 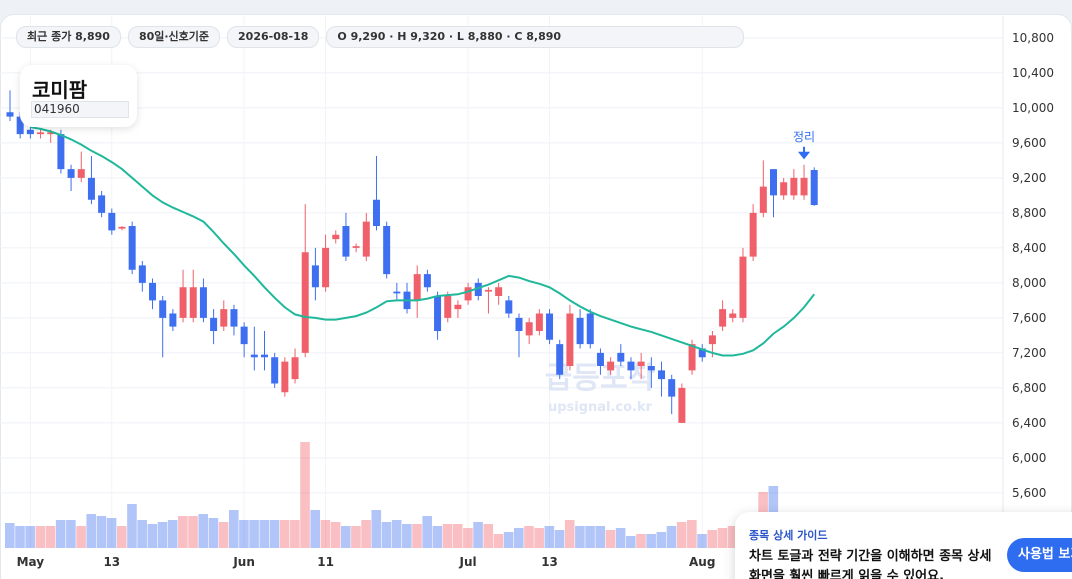 I want to click on chip: 최근 종가 8,890, so click(x=68, y=37).